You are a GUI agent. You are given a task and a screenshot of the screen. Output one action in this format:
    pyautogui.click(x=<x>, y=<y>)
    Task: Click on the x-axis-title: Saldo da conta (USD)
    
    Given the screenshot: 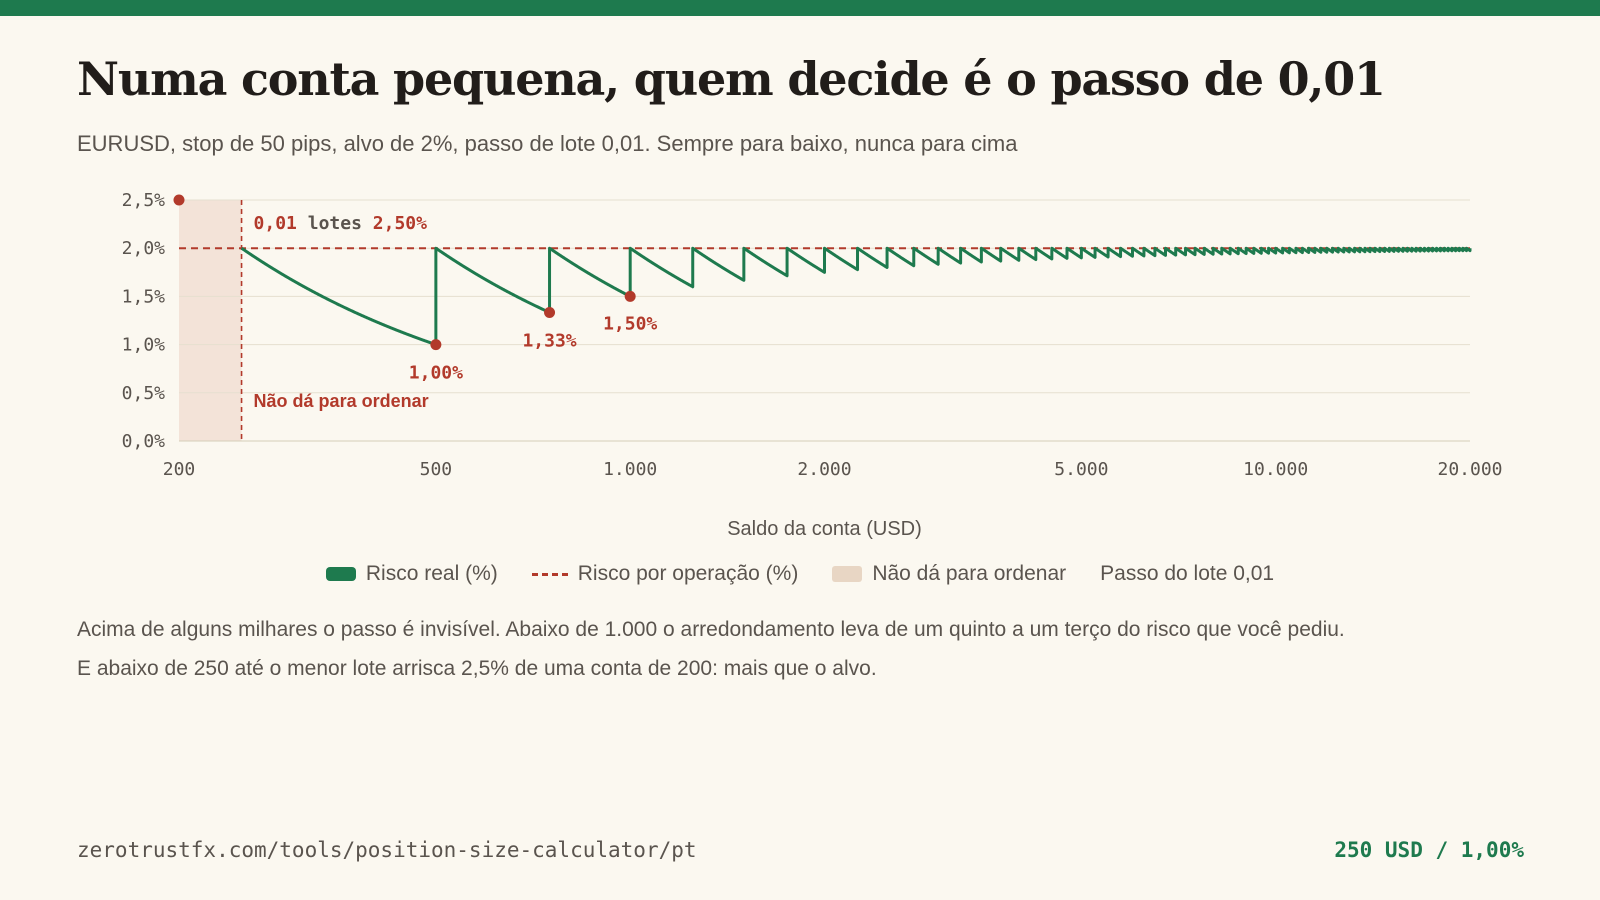 What is the action you would take?
    pyautogui.click(x=824, y=529)
    